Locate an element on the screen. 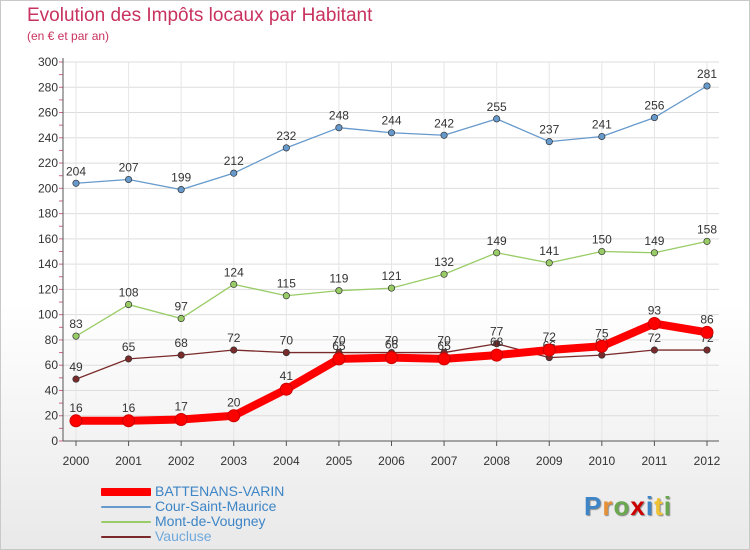  x-tick-label: 2011 is located at coordinates (655, 461).